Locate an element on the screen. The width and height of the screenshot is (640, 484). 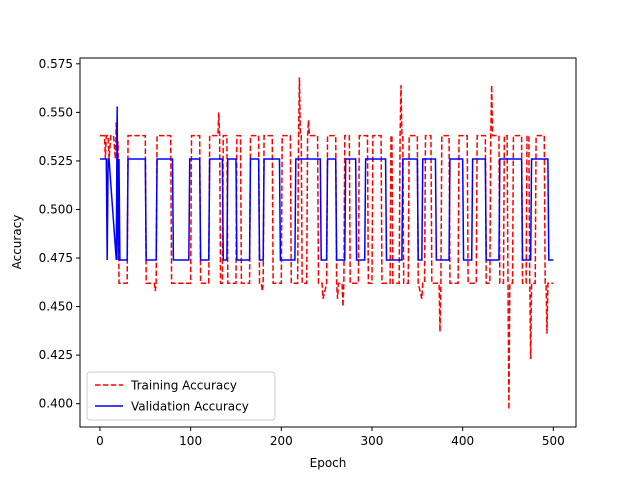
y-tick-label: 0.525 is located at coordinates (56, 161).